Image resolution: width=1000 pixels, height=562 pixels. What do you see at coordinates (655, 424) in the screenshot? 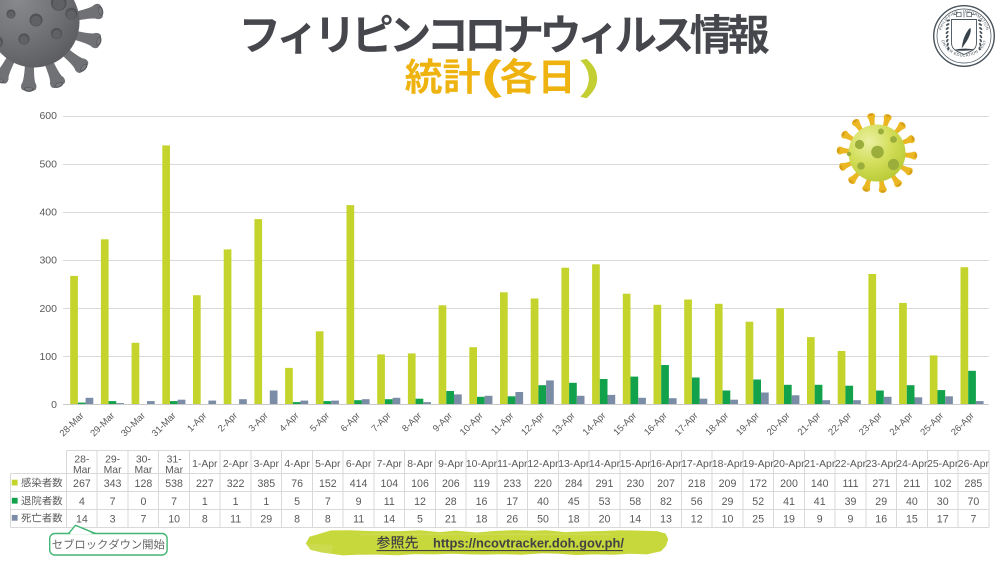
I see `svg-text: 16-Apr` at bounding box center [655, 424].